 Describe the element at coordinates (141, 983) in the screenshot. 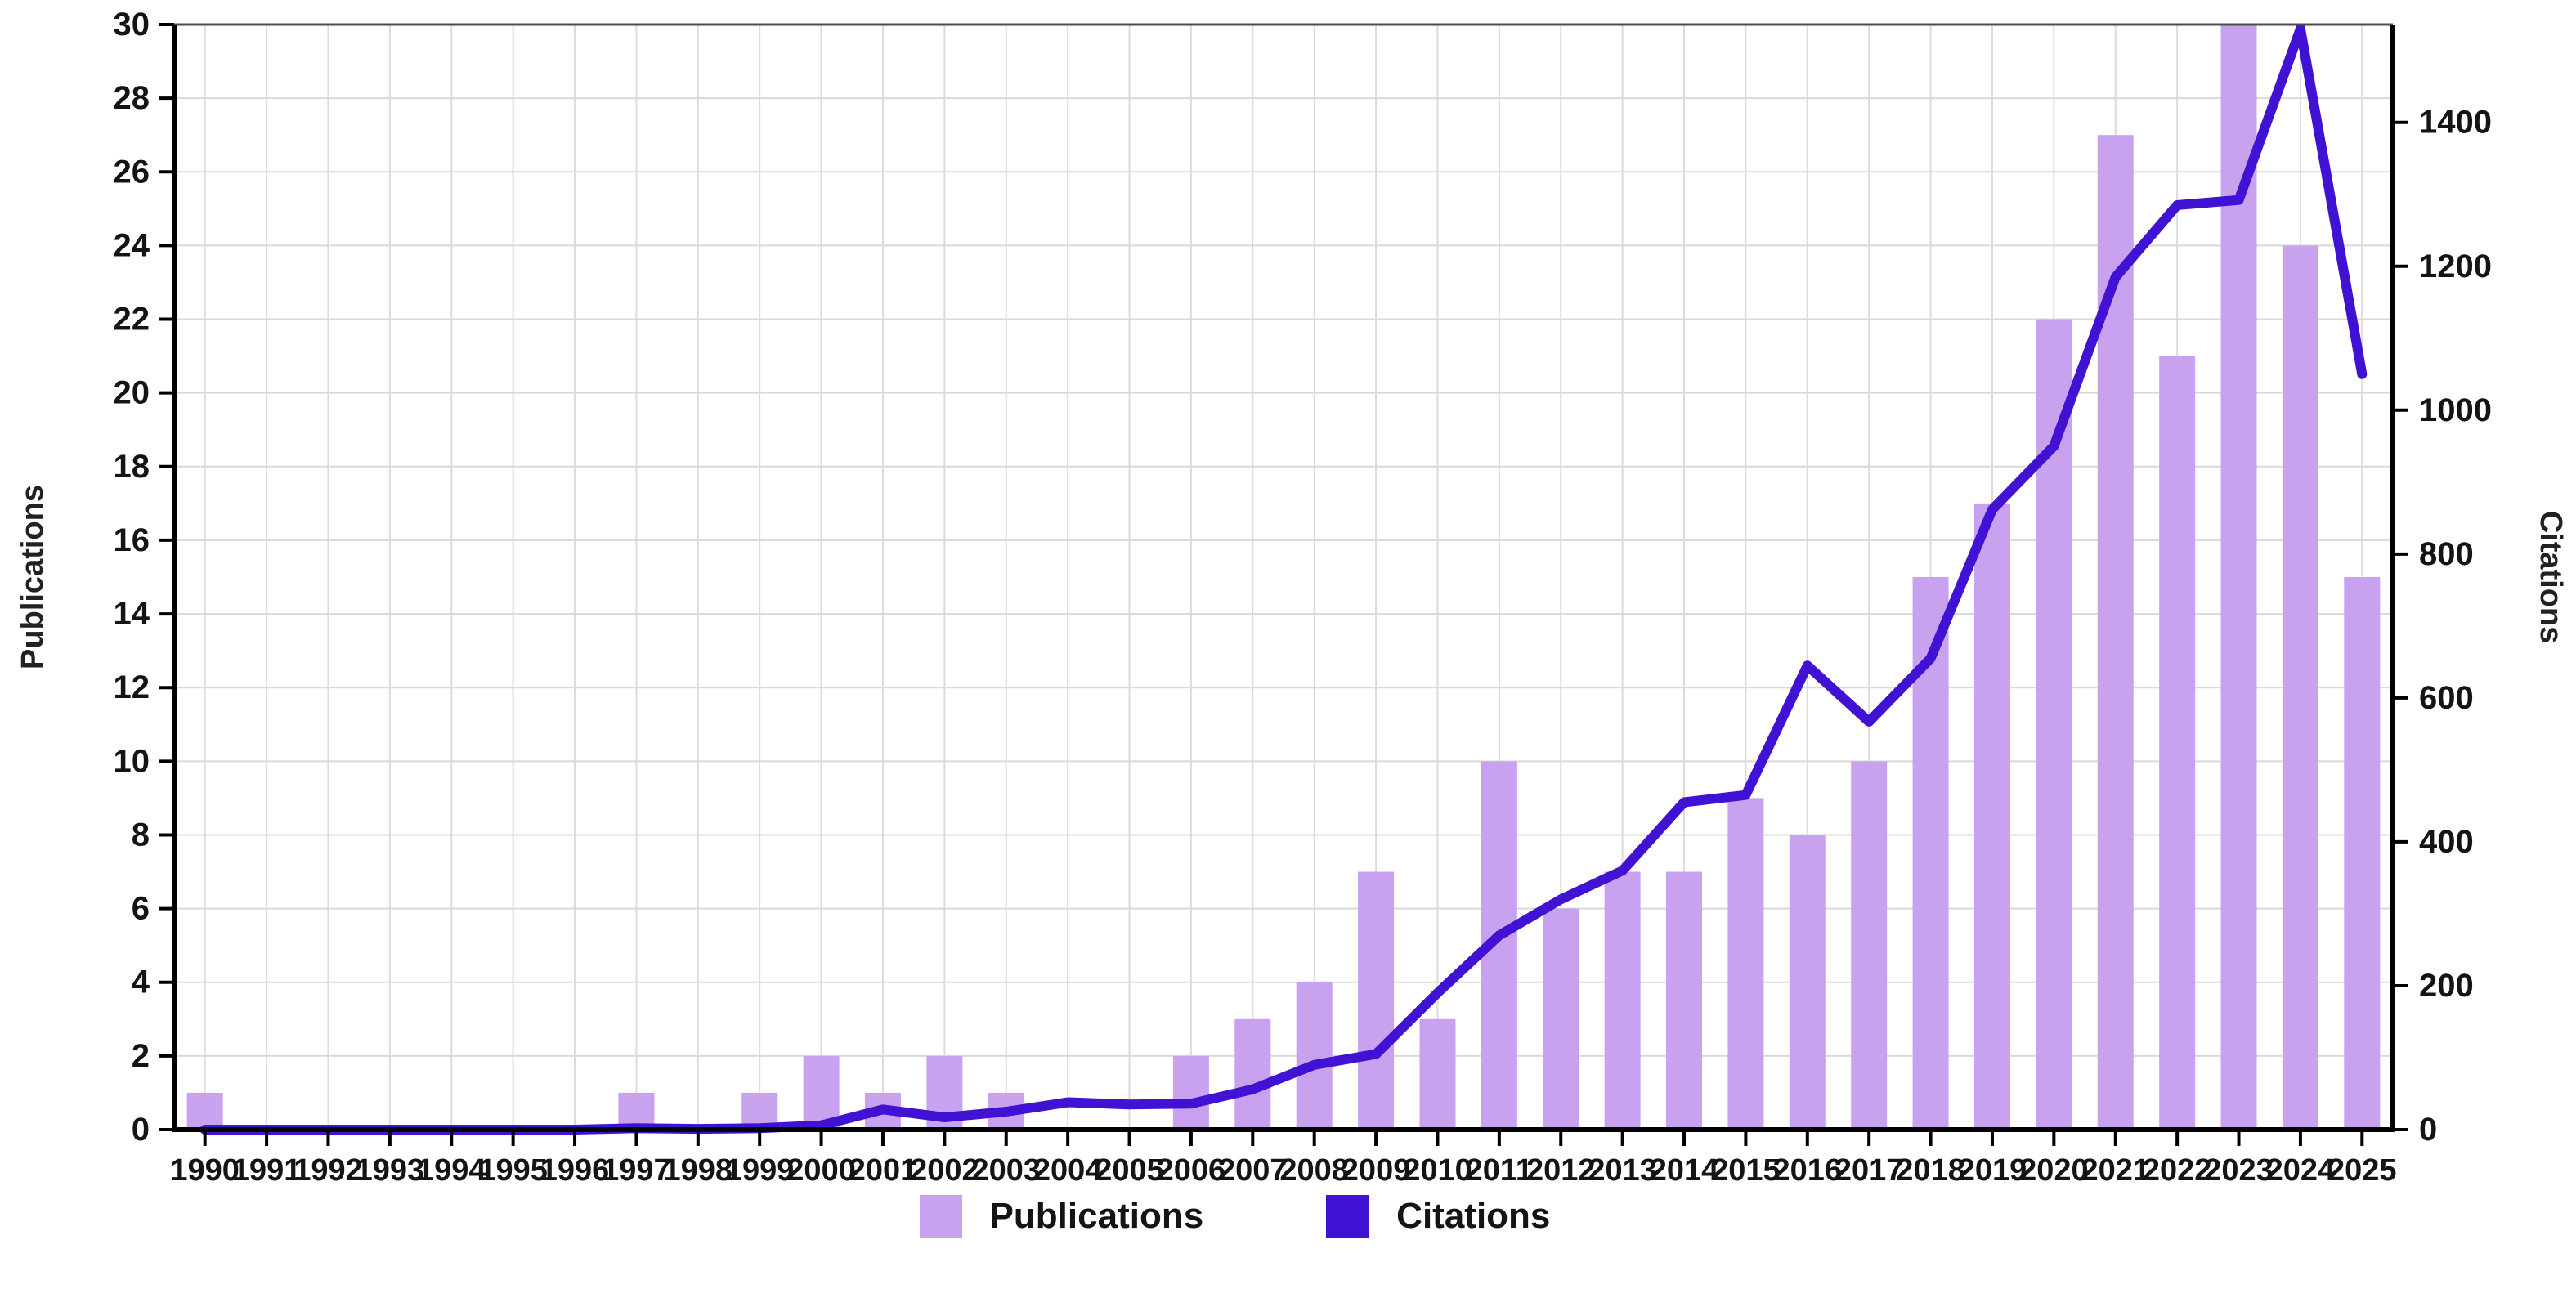

I see `left-tick-label: 4` at that location.